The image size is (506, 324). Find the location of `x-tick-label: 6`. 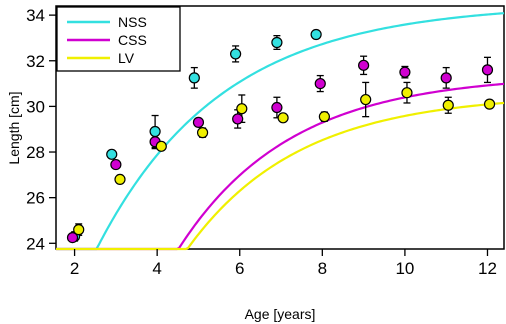

x-tick-label: 6 is located at coordinates (239, 268).